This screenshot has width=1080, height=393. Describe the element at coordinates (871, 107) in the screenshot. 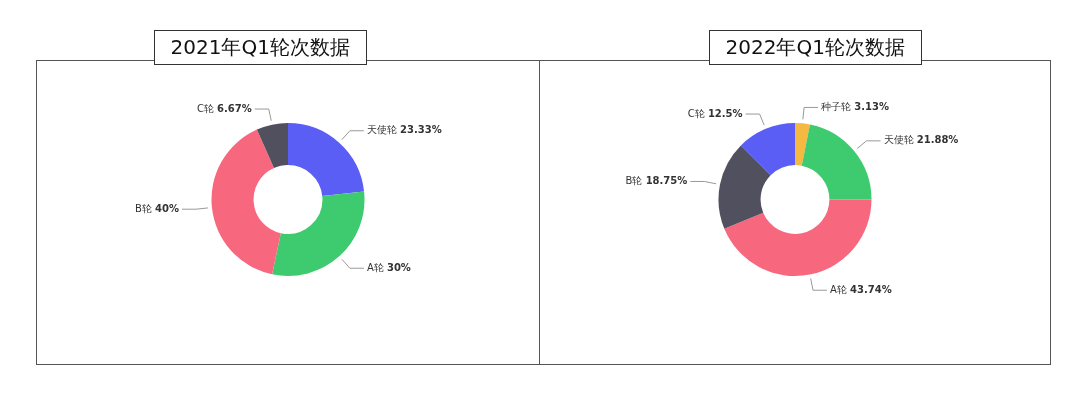

I see `data-label: 3.13%` at that location.